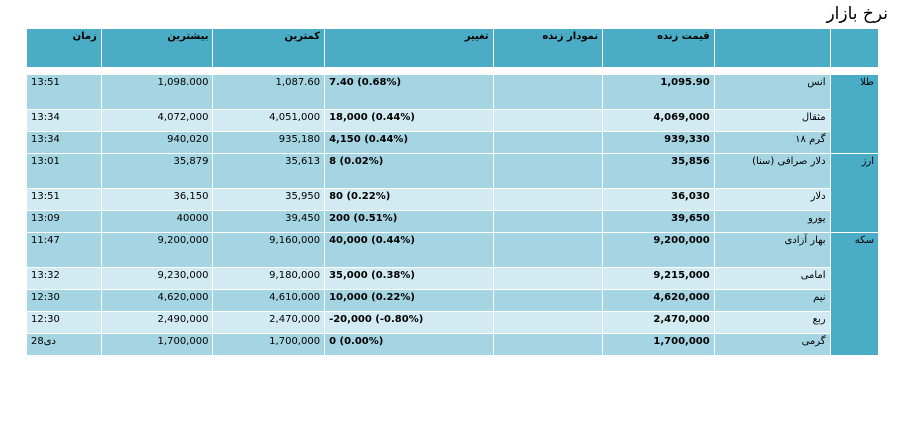 Image resolution: width=900 pixels, height=446 pixels. I want to click on table-row: دلار 36,030 80 (0.22%) 35,950 36,150 13:51, so click(452, 199).